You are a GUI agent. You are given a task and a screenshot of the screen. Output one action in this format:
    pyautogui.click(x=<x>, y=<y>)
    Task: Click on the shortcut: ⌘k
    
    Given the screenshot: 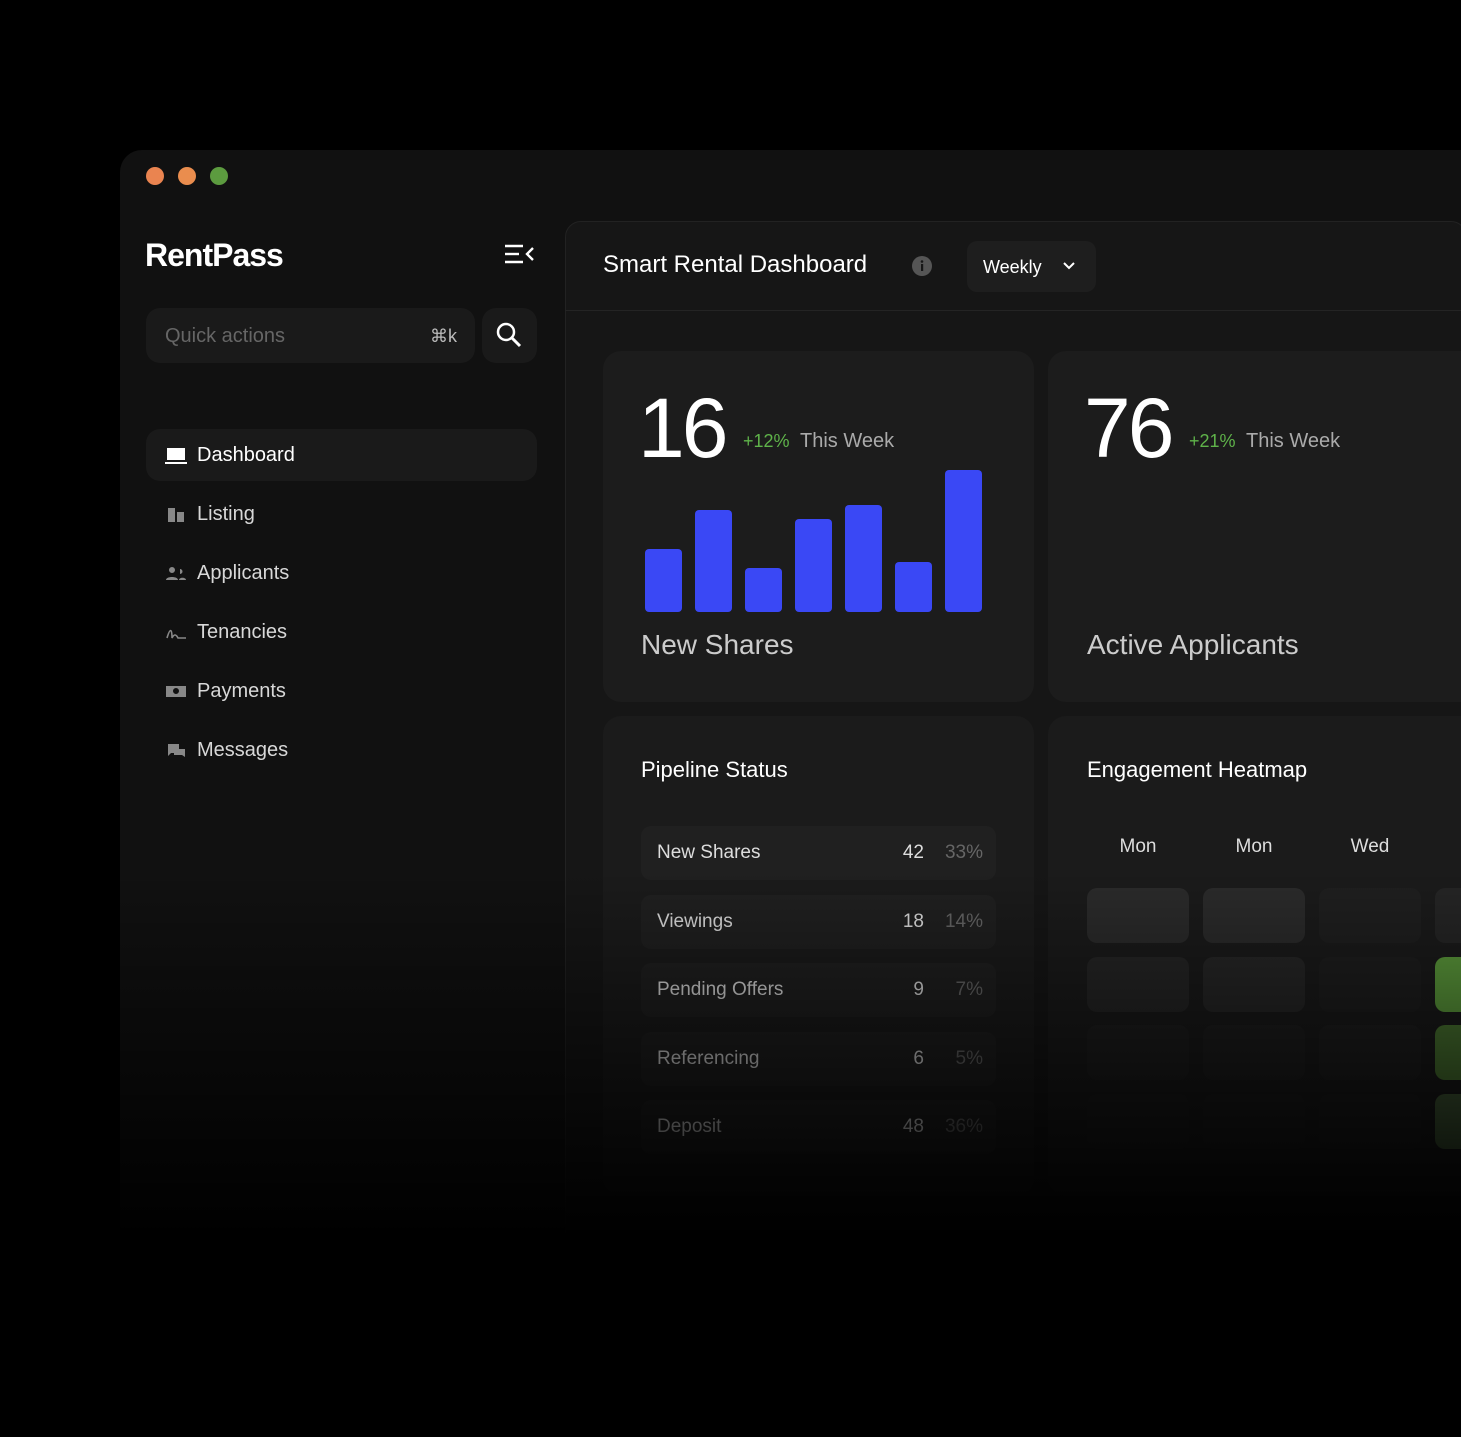 What is the action you would take?
    pyautogui.click(x=443, y=336)
    